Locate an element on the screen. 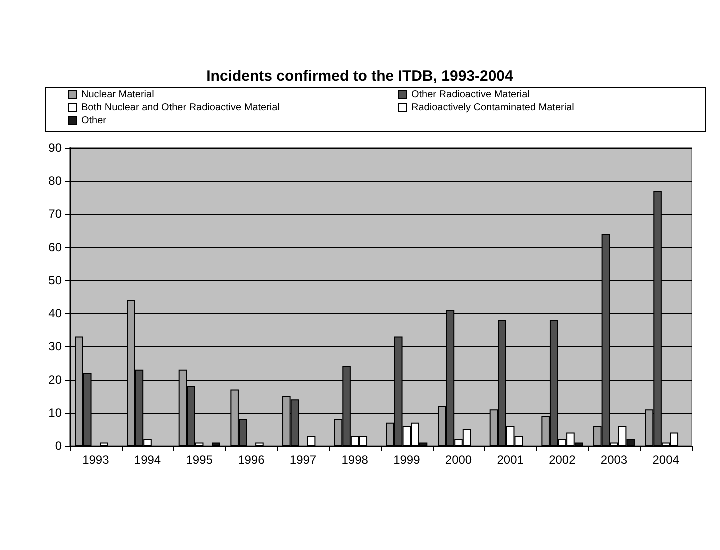 The height and width of the screenshot is (550, 720). y-tick-label: 0 is located at coordinates (58, 446).